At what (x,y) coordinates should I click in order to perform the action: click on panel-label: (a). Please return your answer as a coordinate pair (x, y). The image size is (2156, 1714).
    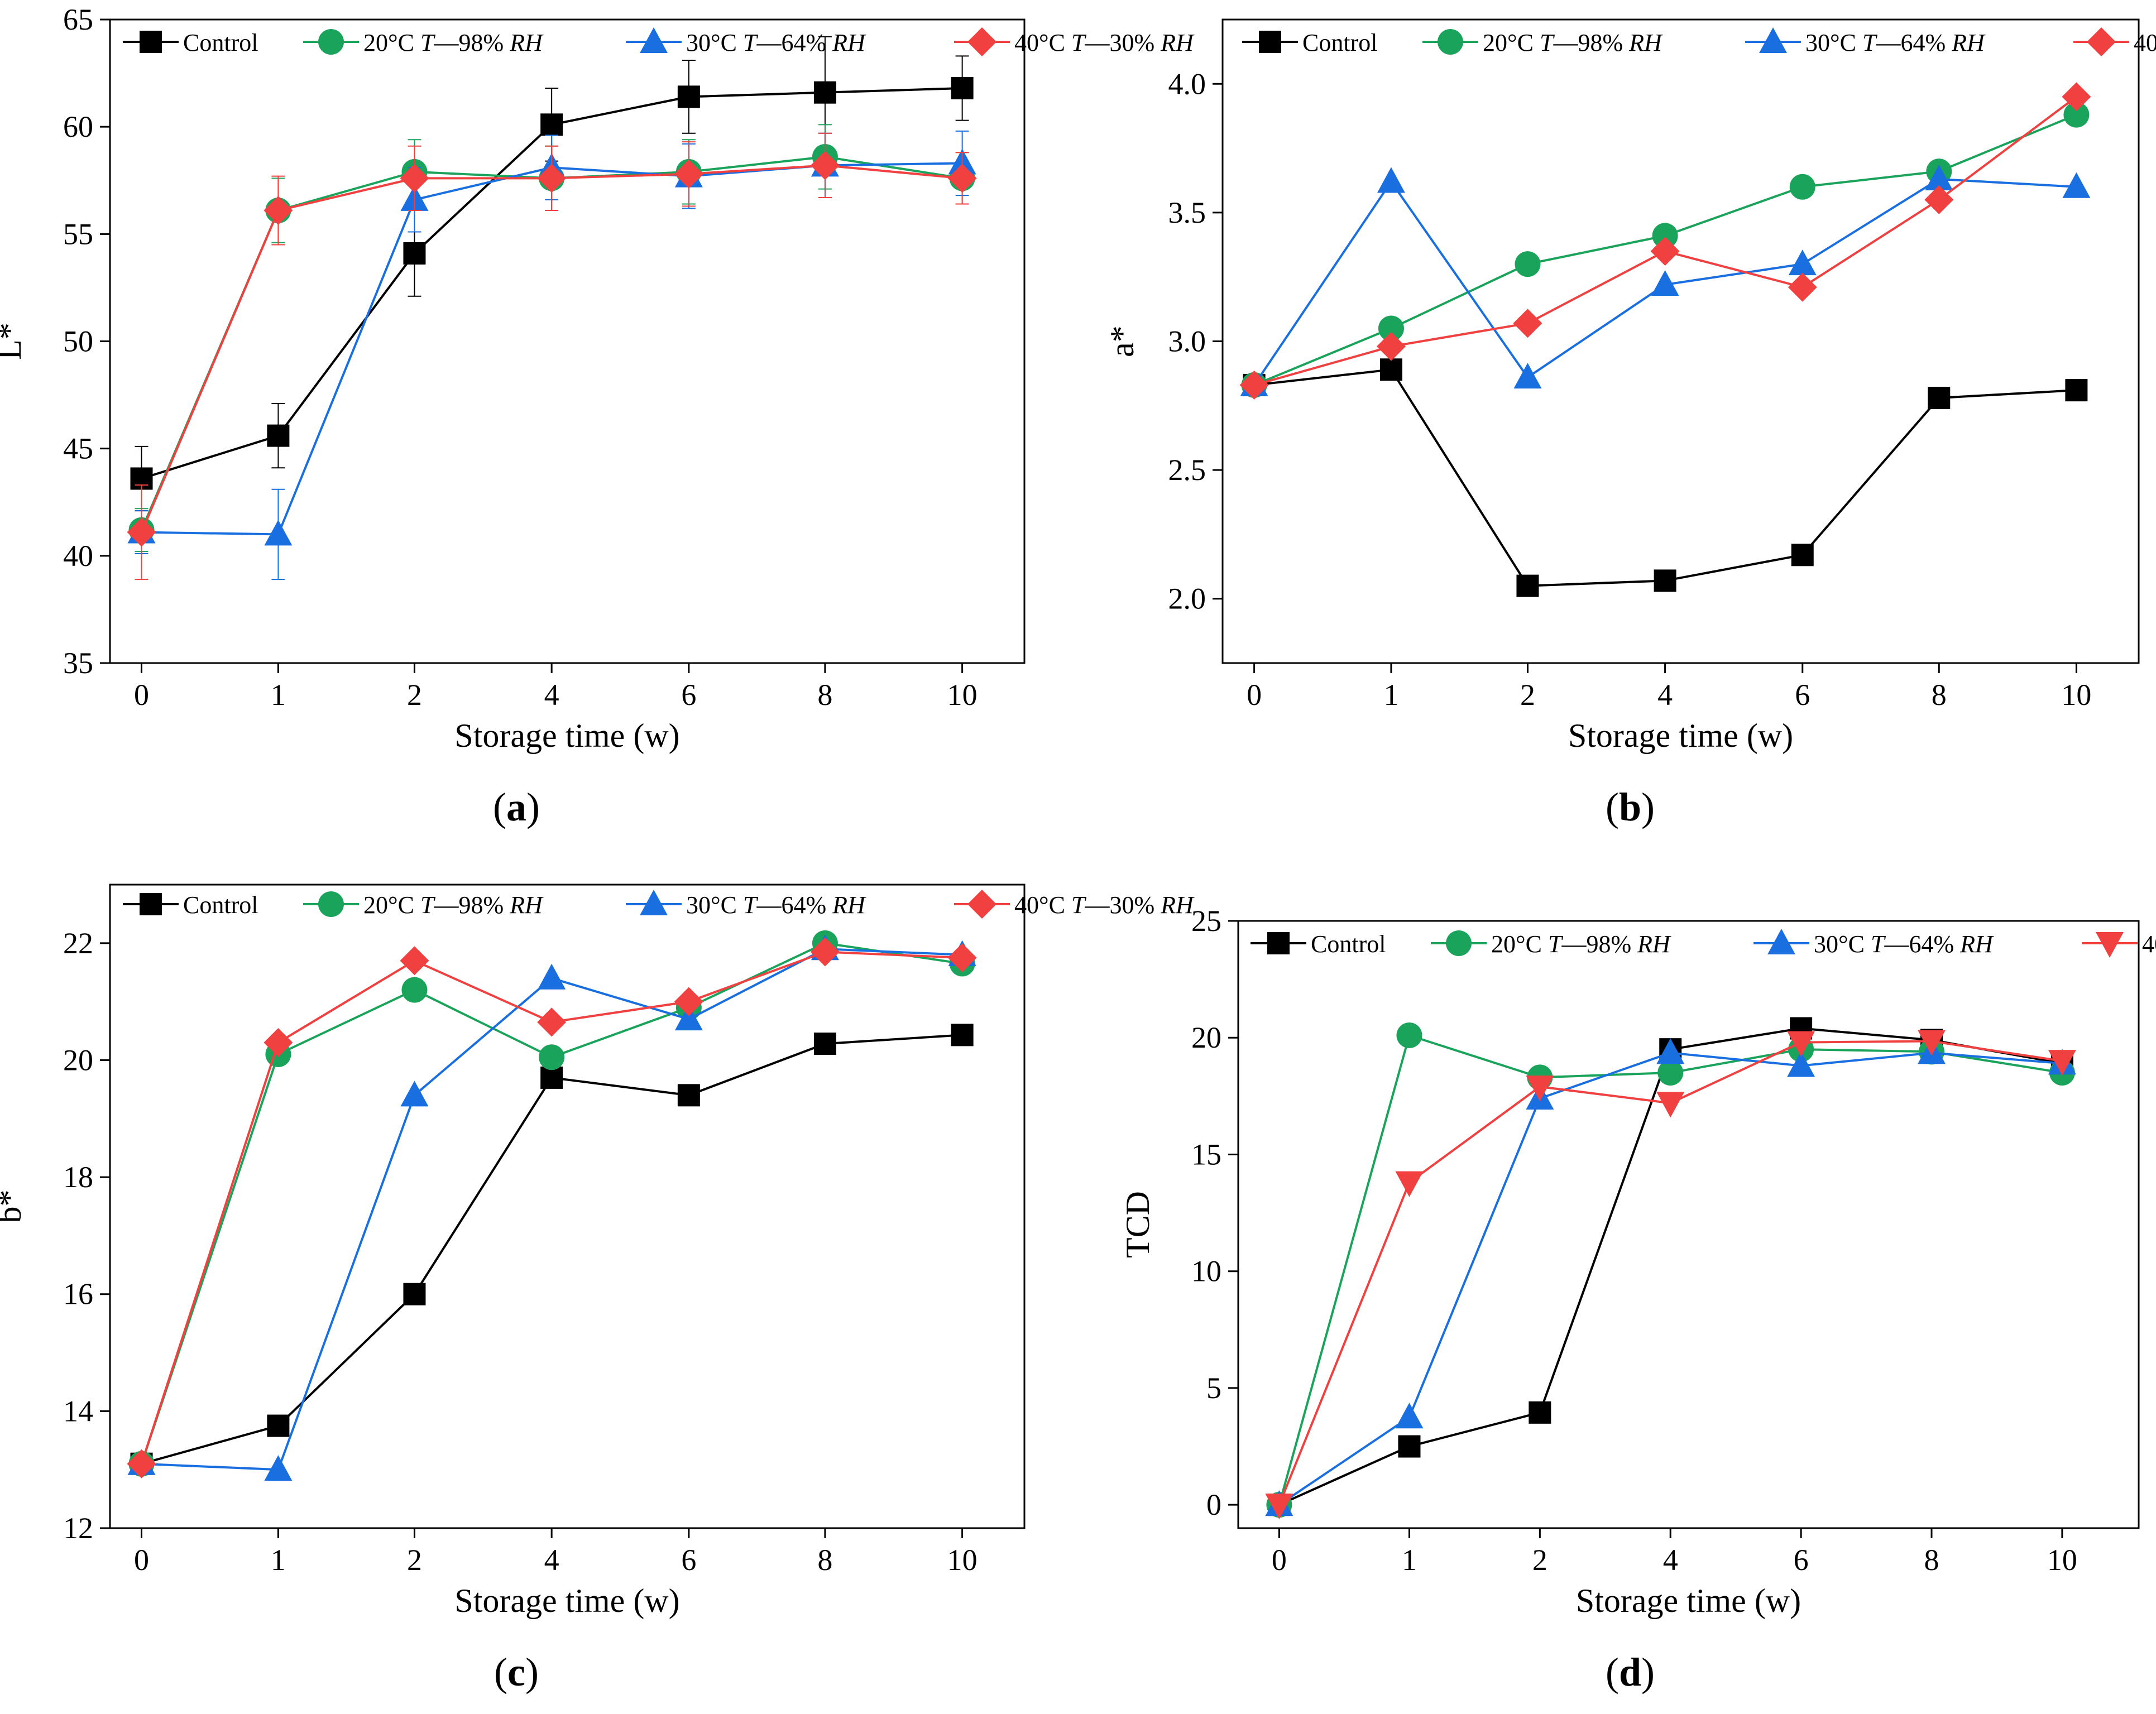
    Looking at the image, I should click on (516, 807).